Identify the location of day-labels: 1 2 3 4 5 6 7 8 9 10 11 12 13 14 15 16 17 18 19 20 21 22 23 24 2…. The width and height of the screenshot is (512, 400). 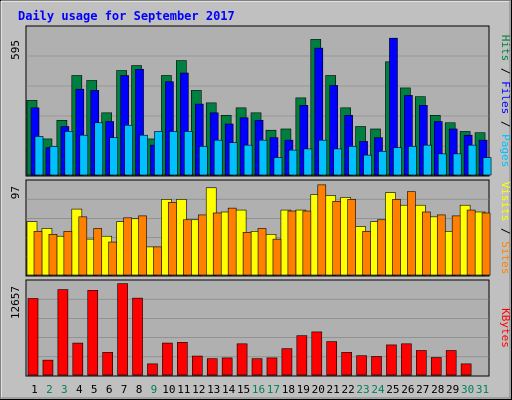
(260, 389).